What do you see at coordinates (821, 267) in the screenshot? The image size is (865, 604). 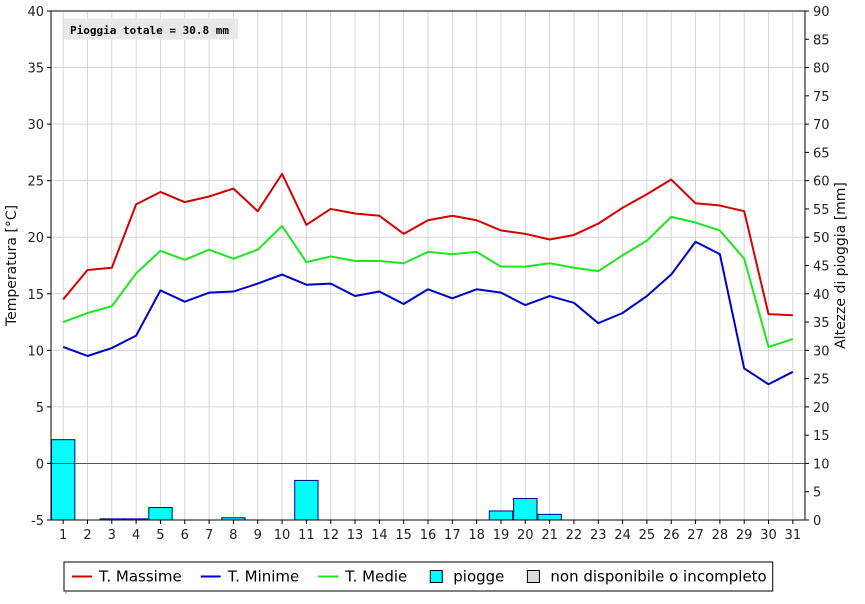 I see `right-tick-label: 45` at bounding box center [821, 267].